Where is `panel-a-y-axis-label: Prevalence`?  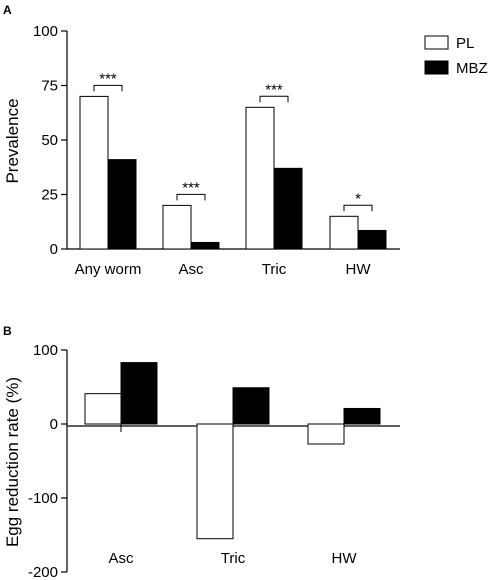
panel-a-y-axis-label: Prevalence is located at coordinates (12, 140).